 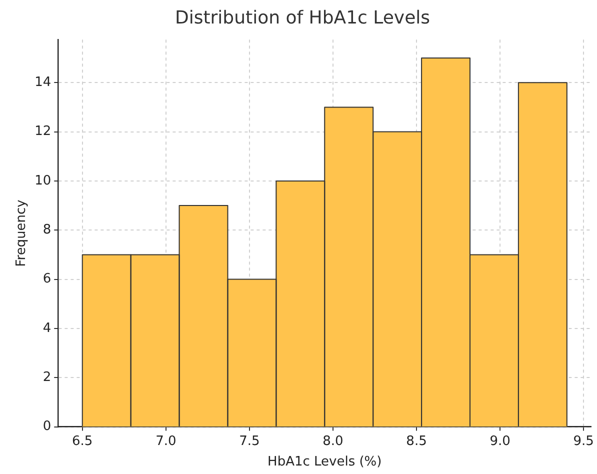 I want to click on x-tick-label: 8.0, so click(x=333, y=441).